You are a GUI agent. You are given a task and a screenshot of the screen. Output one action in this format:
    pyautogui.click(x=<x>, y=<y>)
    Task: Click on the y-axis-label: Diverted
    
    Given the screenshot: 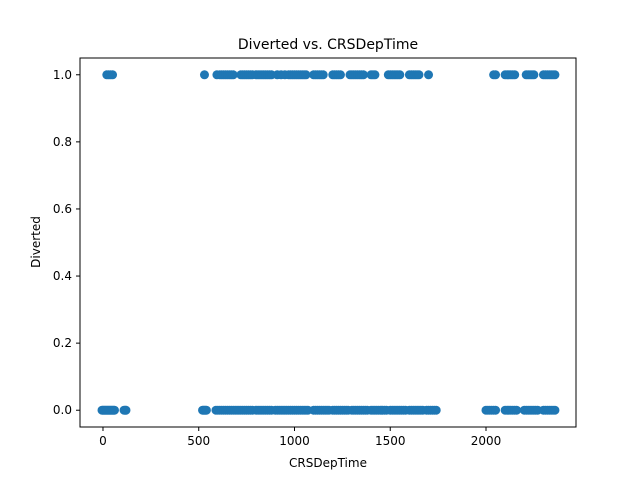 What is the action you would take?
    pyautogui.click(x=36, y=242)
    